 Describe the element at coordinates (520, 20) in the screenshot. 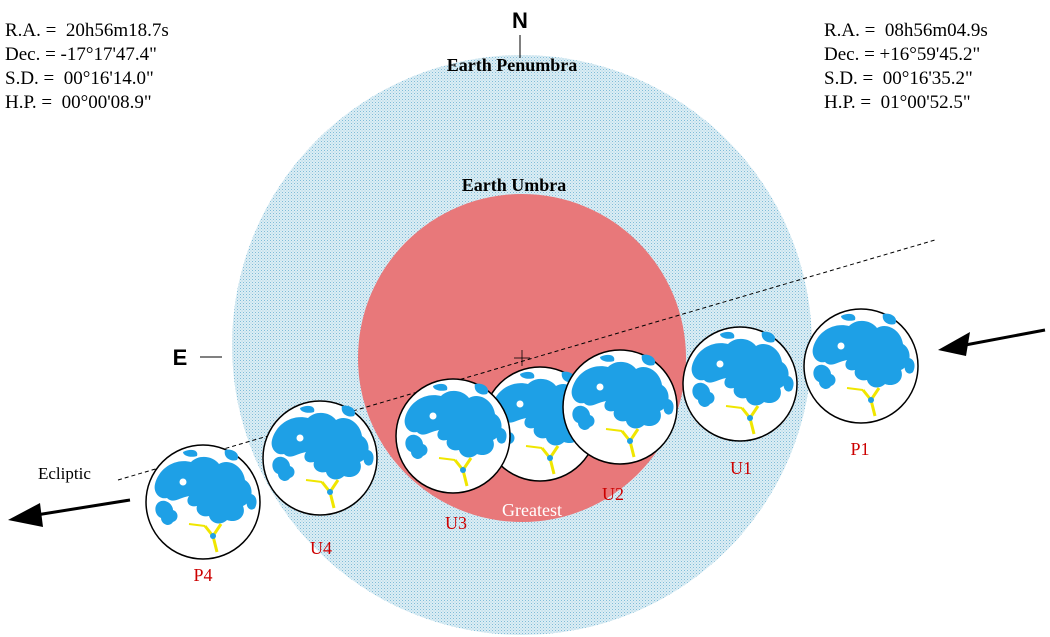

I see `north-label: N` at that location.